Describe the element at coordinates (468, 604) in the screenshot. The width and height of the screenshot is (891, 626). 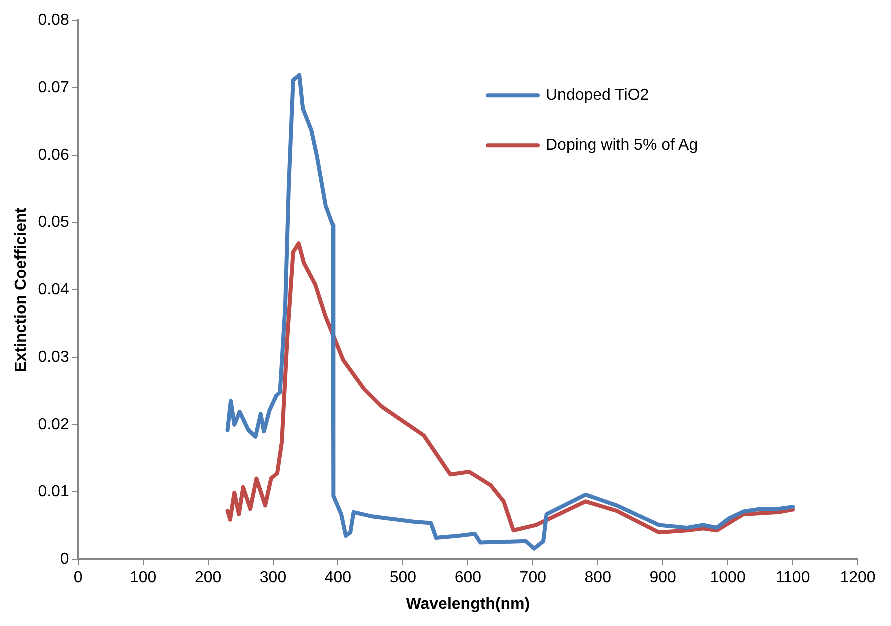
I see `x-axis-title: Wavelength(nm)` at that location.